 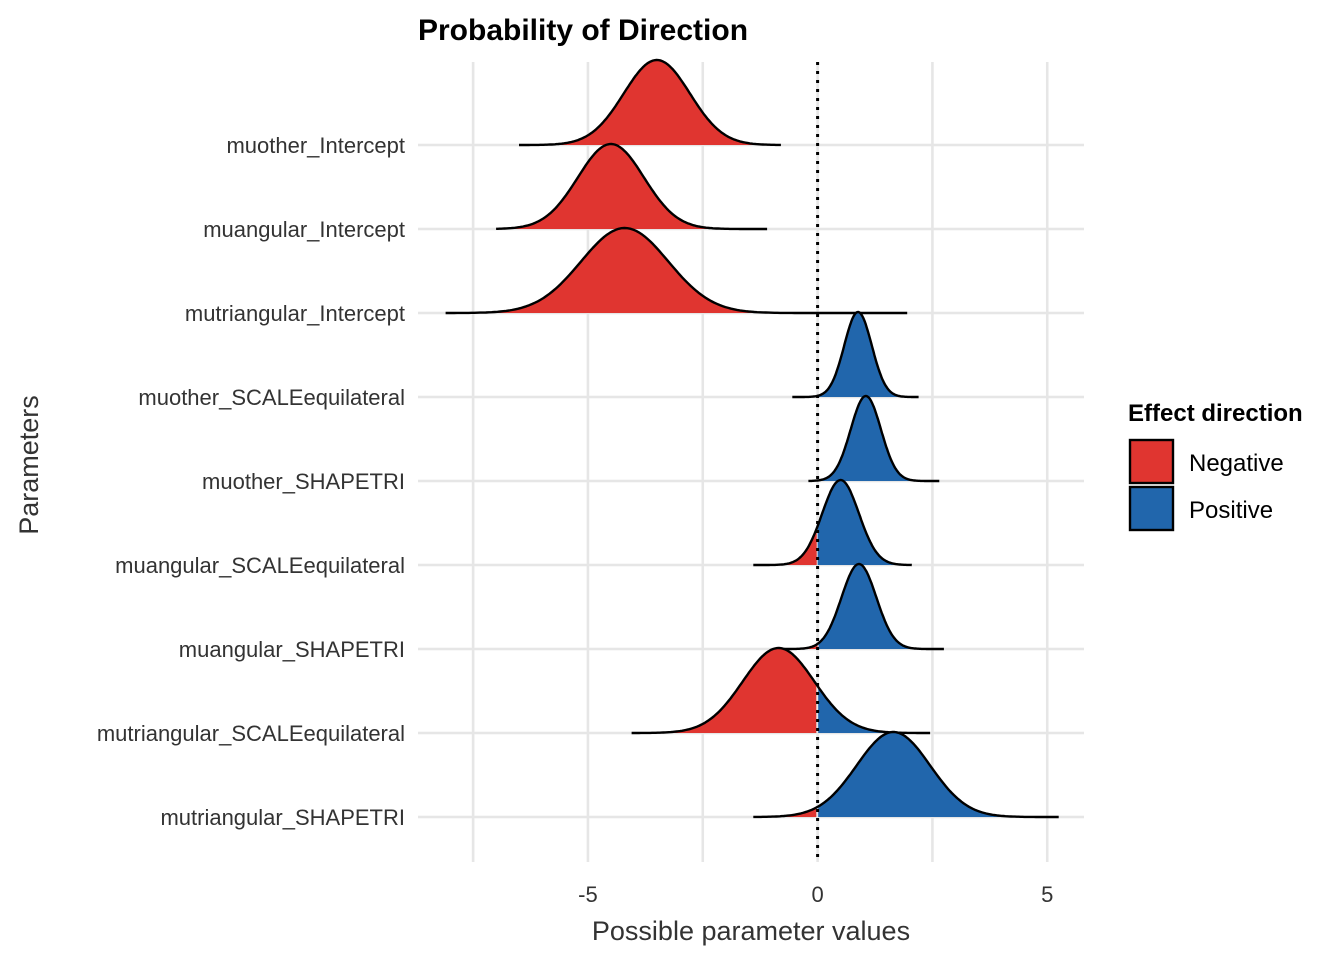 What do you see at coordinates (251, 733) in the screenshot?
I see `y-tick-label: mutriangular_SCALEequilateral` at bounding box center [251, 733].